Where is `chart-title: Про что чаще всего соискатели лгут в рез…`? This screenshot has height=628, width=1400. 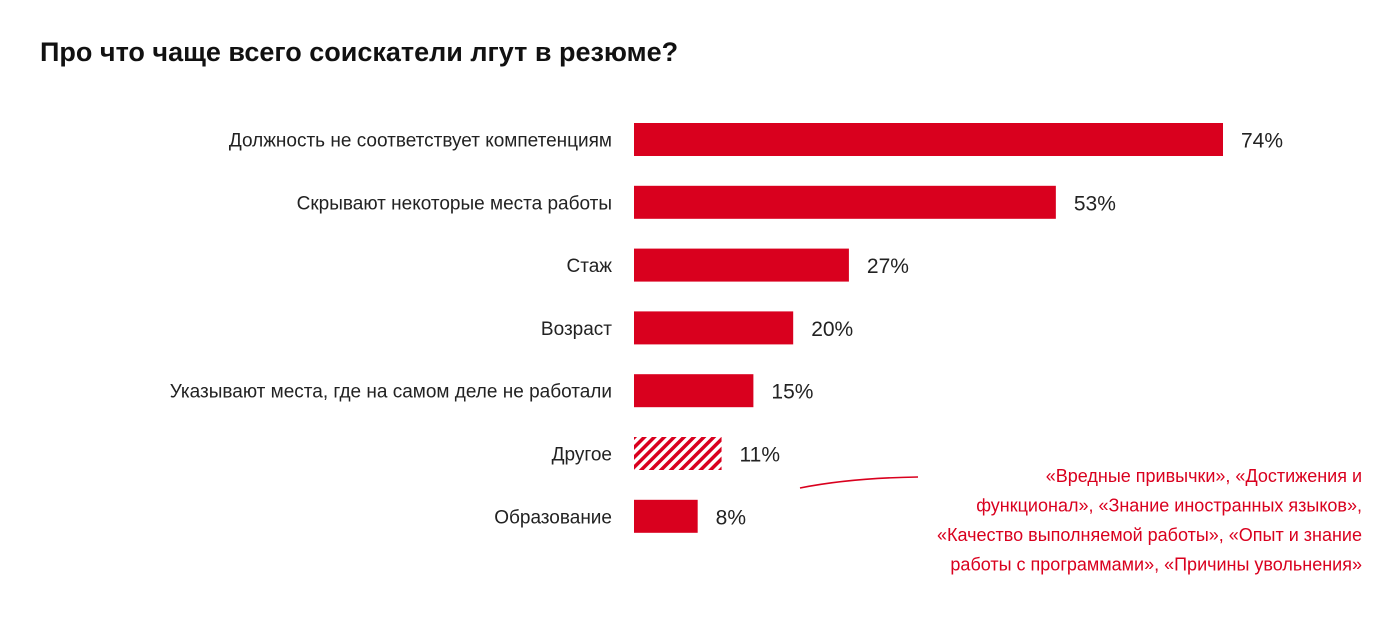 chart-title: Про что чаще всего соискатели лгут в рез… is located at coordinates (359, 52).